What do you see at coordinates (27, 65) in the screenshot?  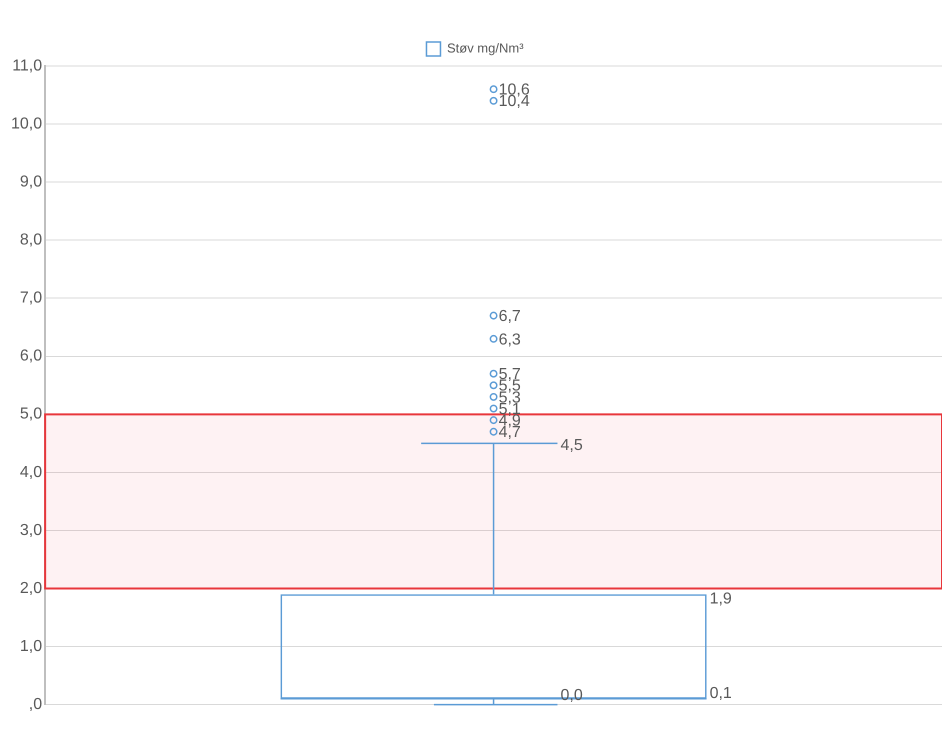 I see `y-tick-label: 11,0` at bounding box center [27, 65].